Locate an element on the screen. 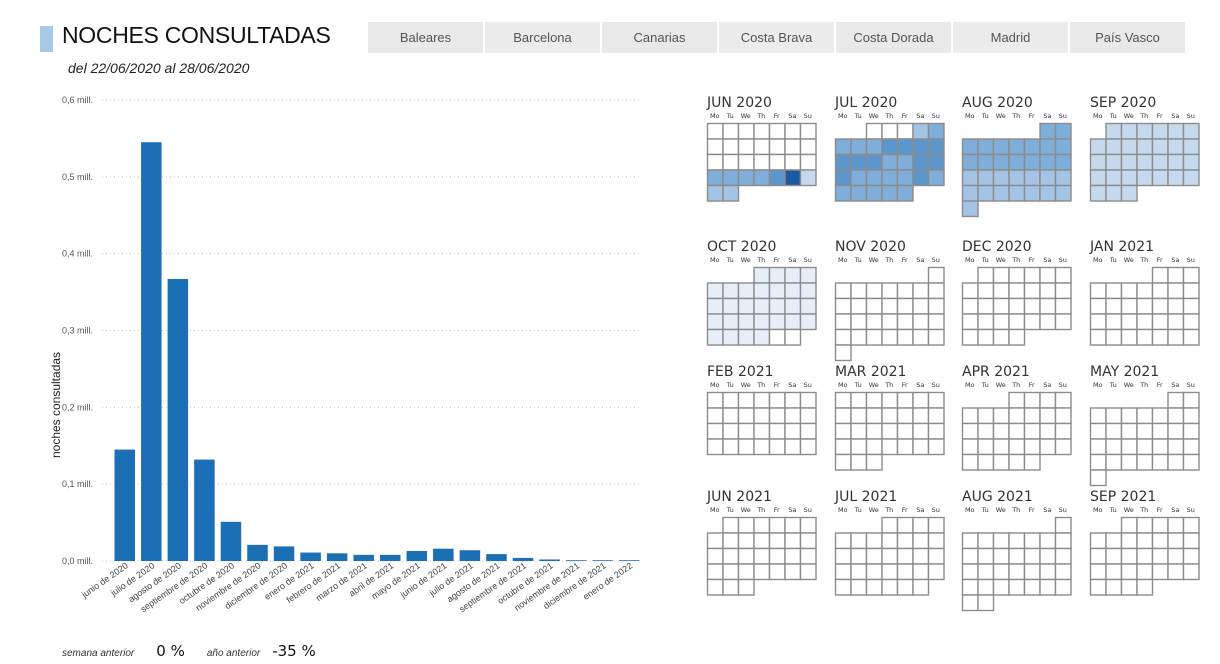 The width and height of the screenshot is (1220, 664). tab-pais-vasco: País Vasco is located at coordinates (1127, 37).